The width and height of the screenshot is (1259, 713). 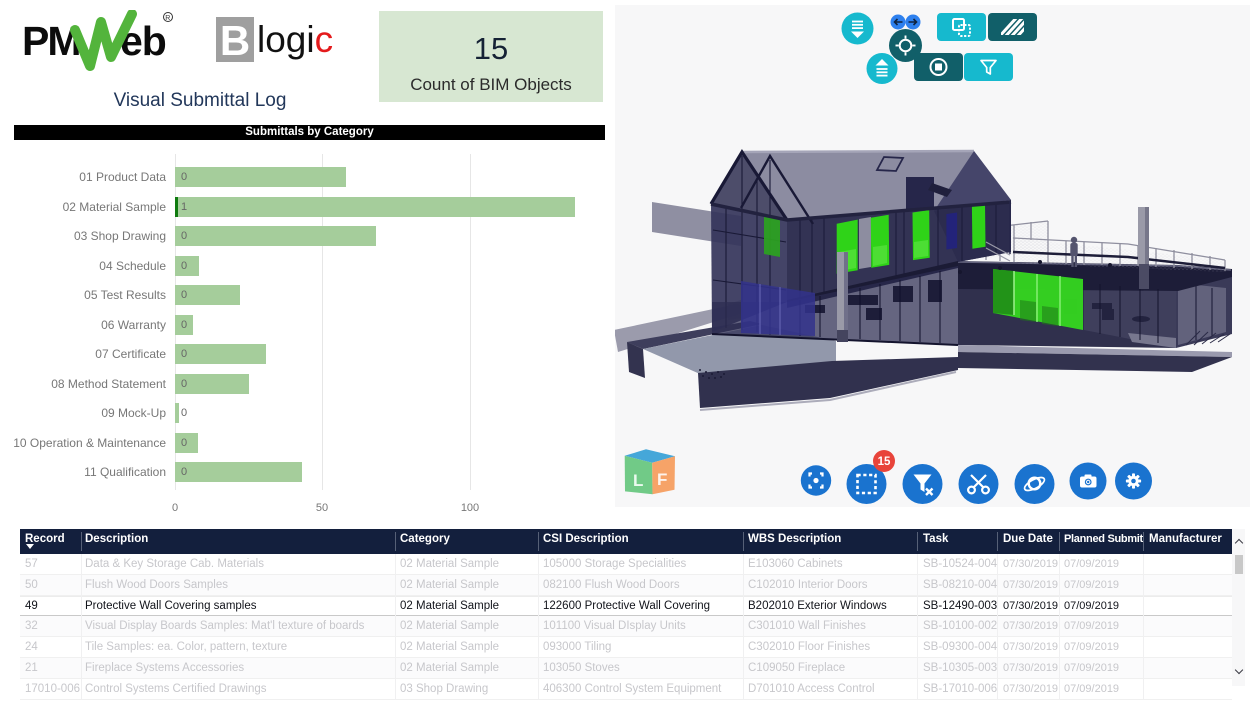 I want to click on svg-text: R, so click(x=167, y=18).